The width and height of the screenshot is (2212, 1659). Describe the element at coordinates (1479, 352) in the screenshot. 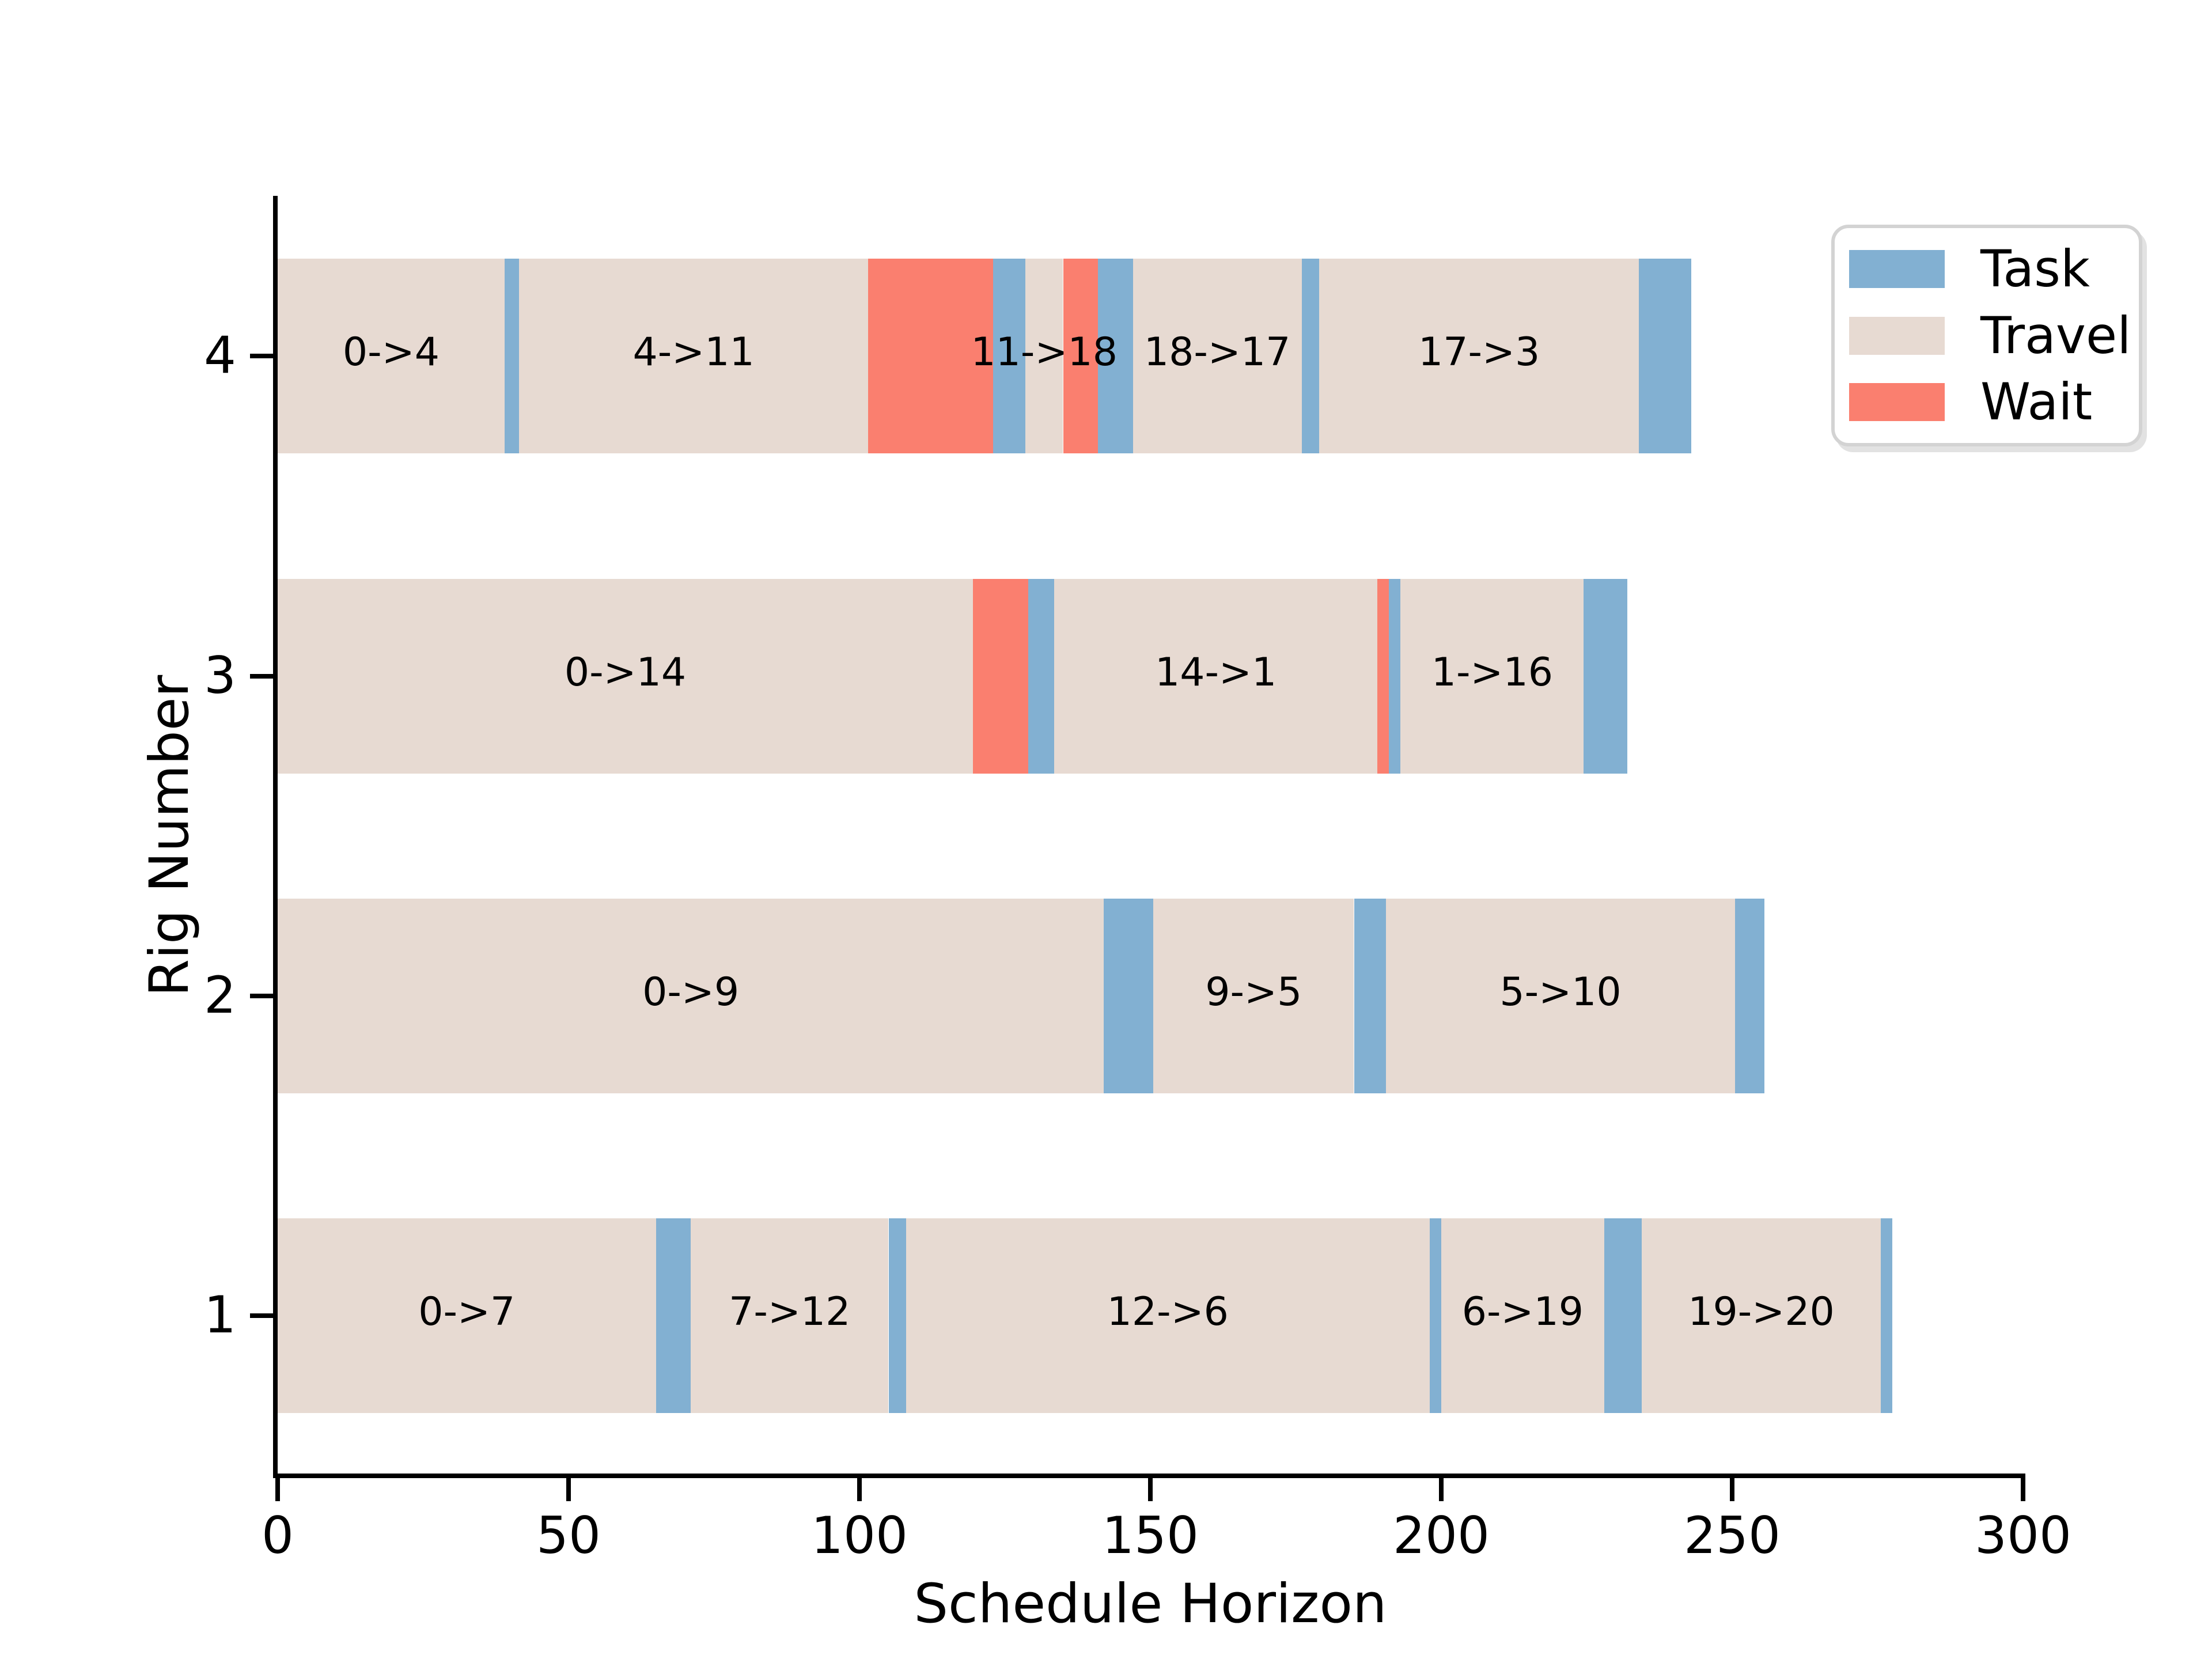

I see `segment-label: 17->3` at that location.